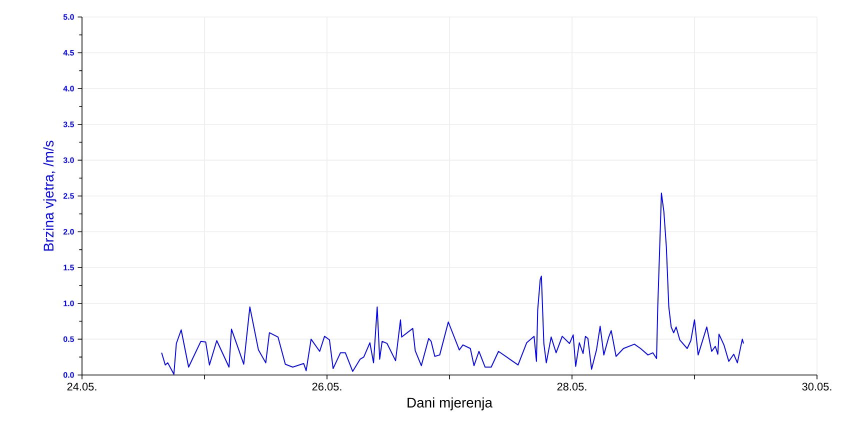  What do you see at coordinates (450, 403) in the screenshot?
I see `x-axis-title: Dani mjerenja` at bounding box center [450, 403].